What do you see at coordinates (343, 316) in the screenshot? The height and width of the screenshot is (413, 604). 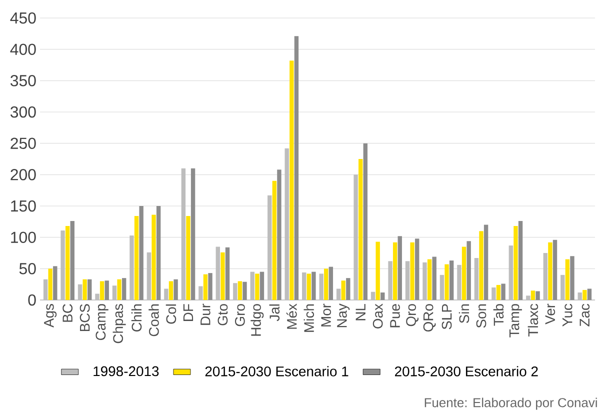 I see `x-tick-label: Nay` at bounding box center [343, 316].